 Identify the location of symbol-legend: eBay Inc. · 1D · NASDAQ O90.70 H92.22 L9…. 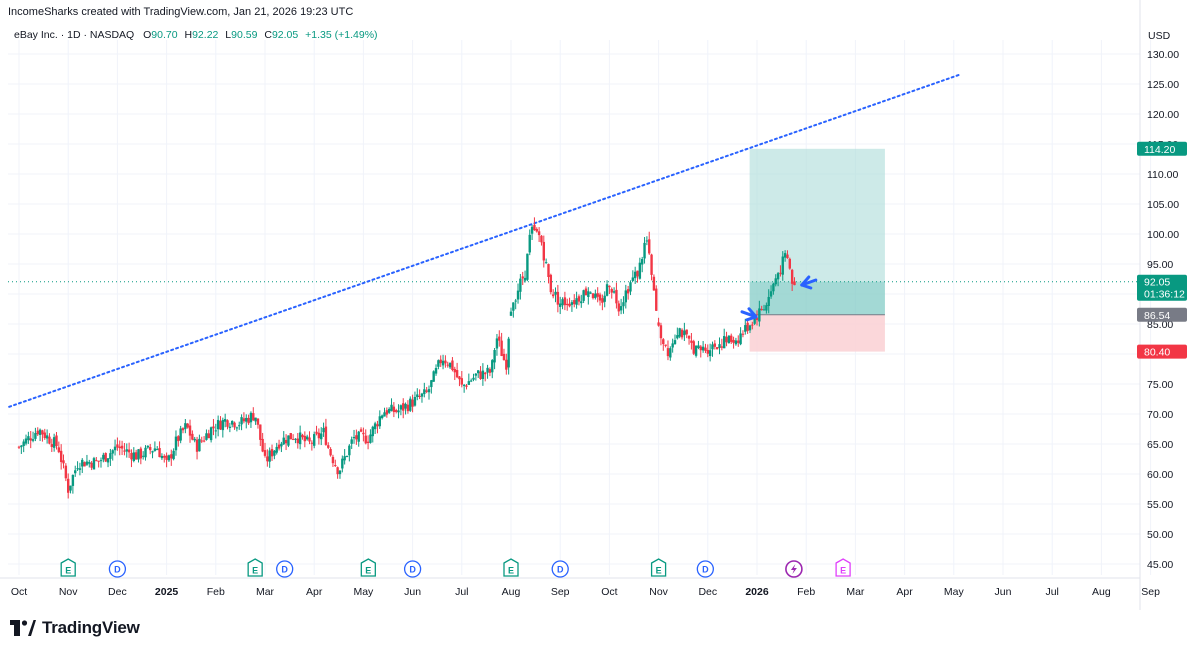
(196, 35).